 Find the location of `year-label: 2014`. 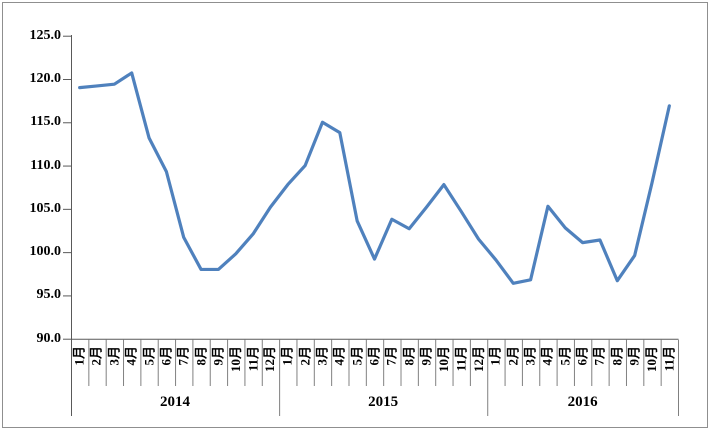

year-label: 2014 is located at coordinates (175, 402).